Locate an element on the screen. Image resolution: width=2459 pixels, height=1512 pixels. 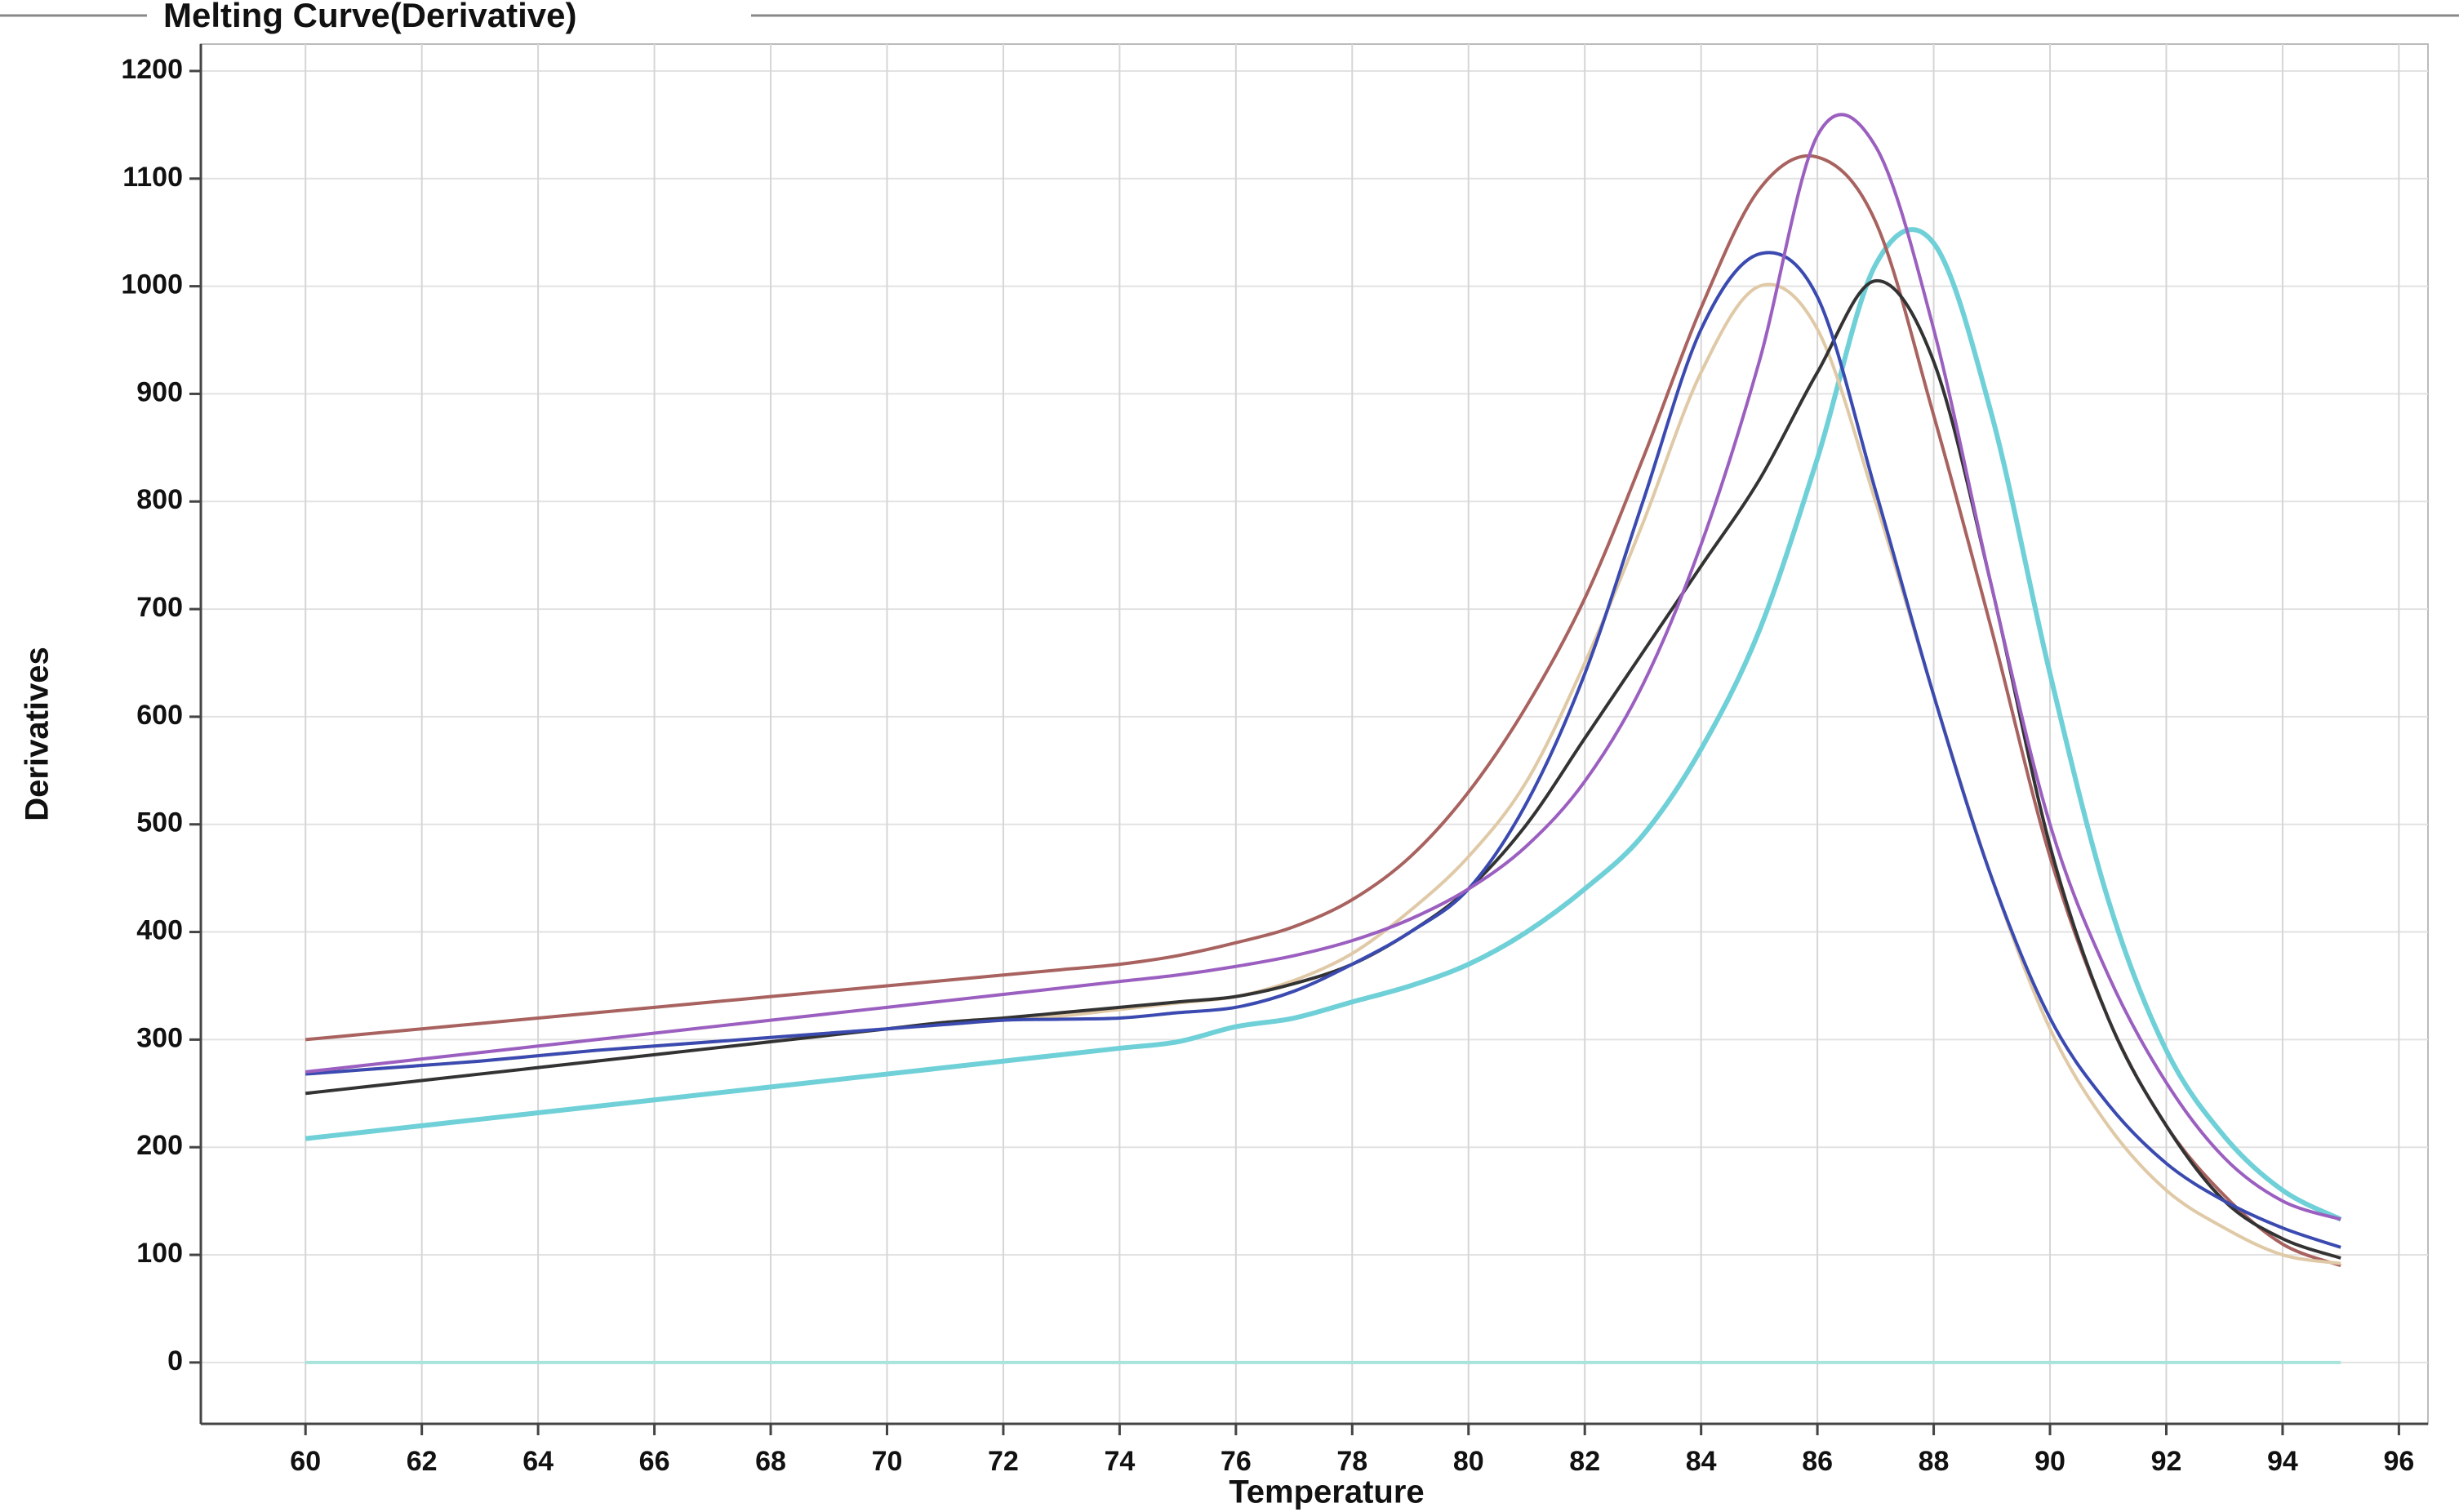
y-tick-label: 1000 is located at coordinates (152, 285).